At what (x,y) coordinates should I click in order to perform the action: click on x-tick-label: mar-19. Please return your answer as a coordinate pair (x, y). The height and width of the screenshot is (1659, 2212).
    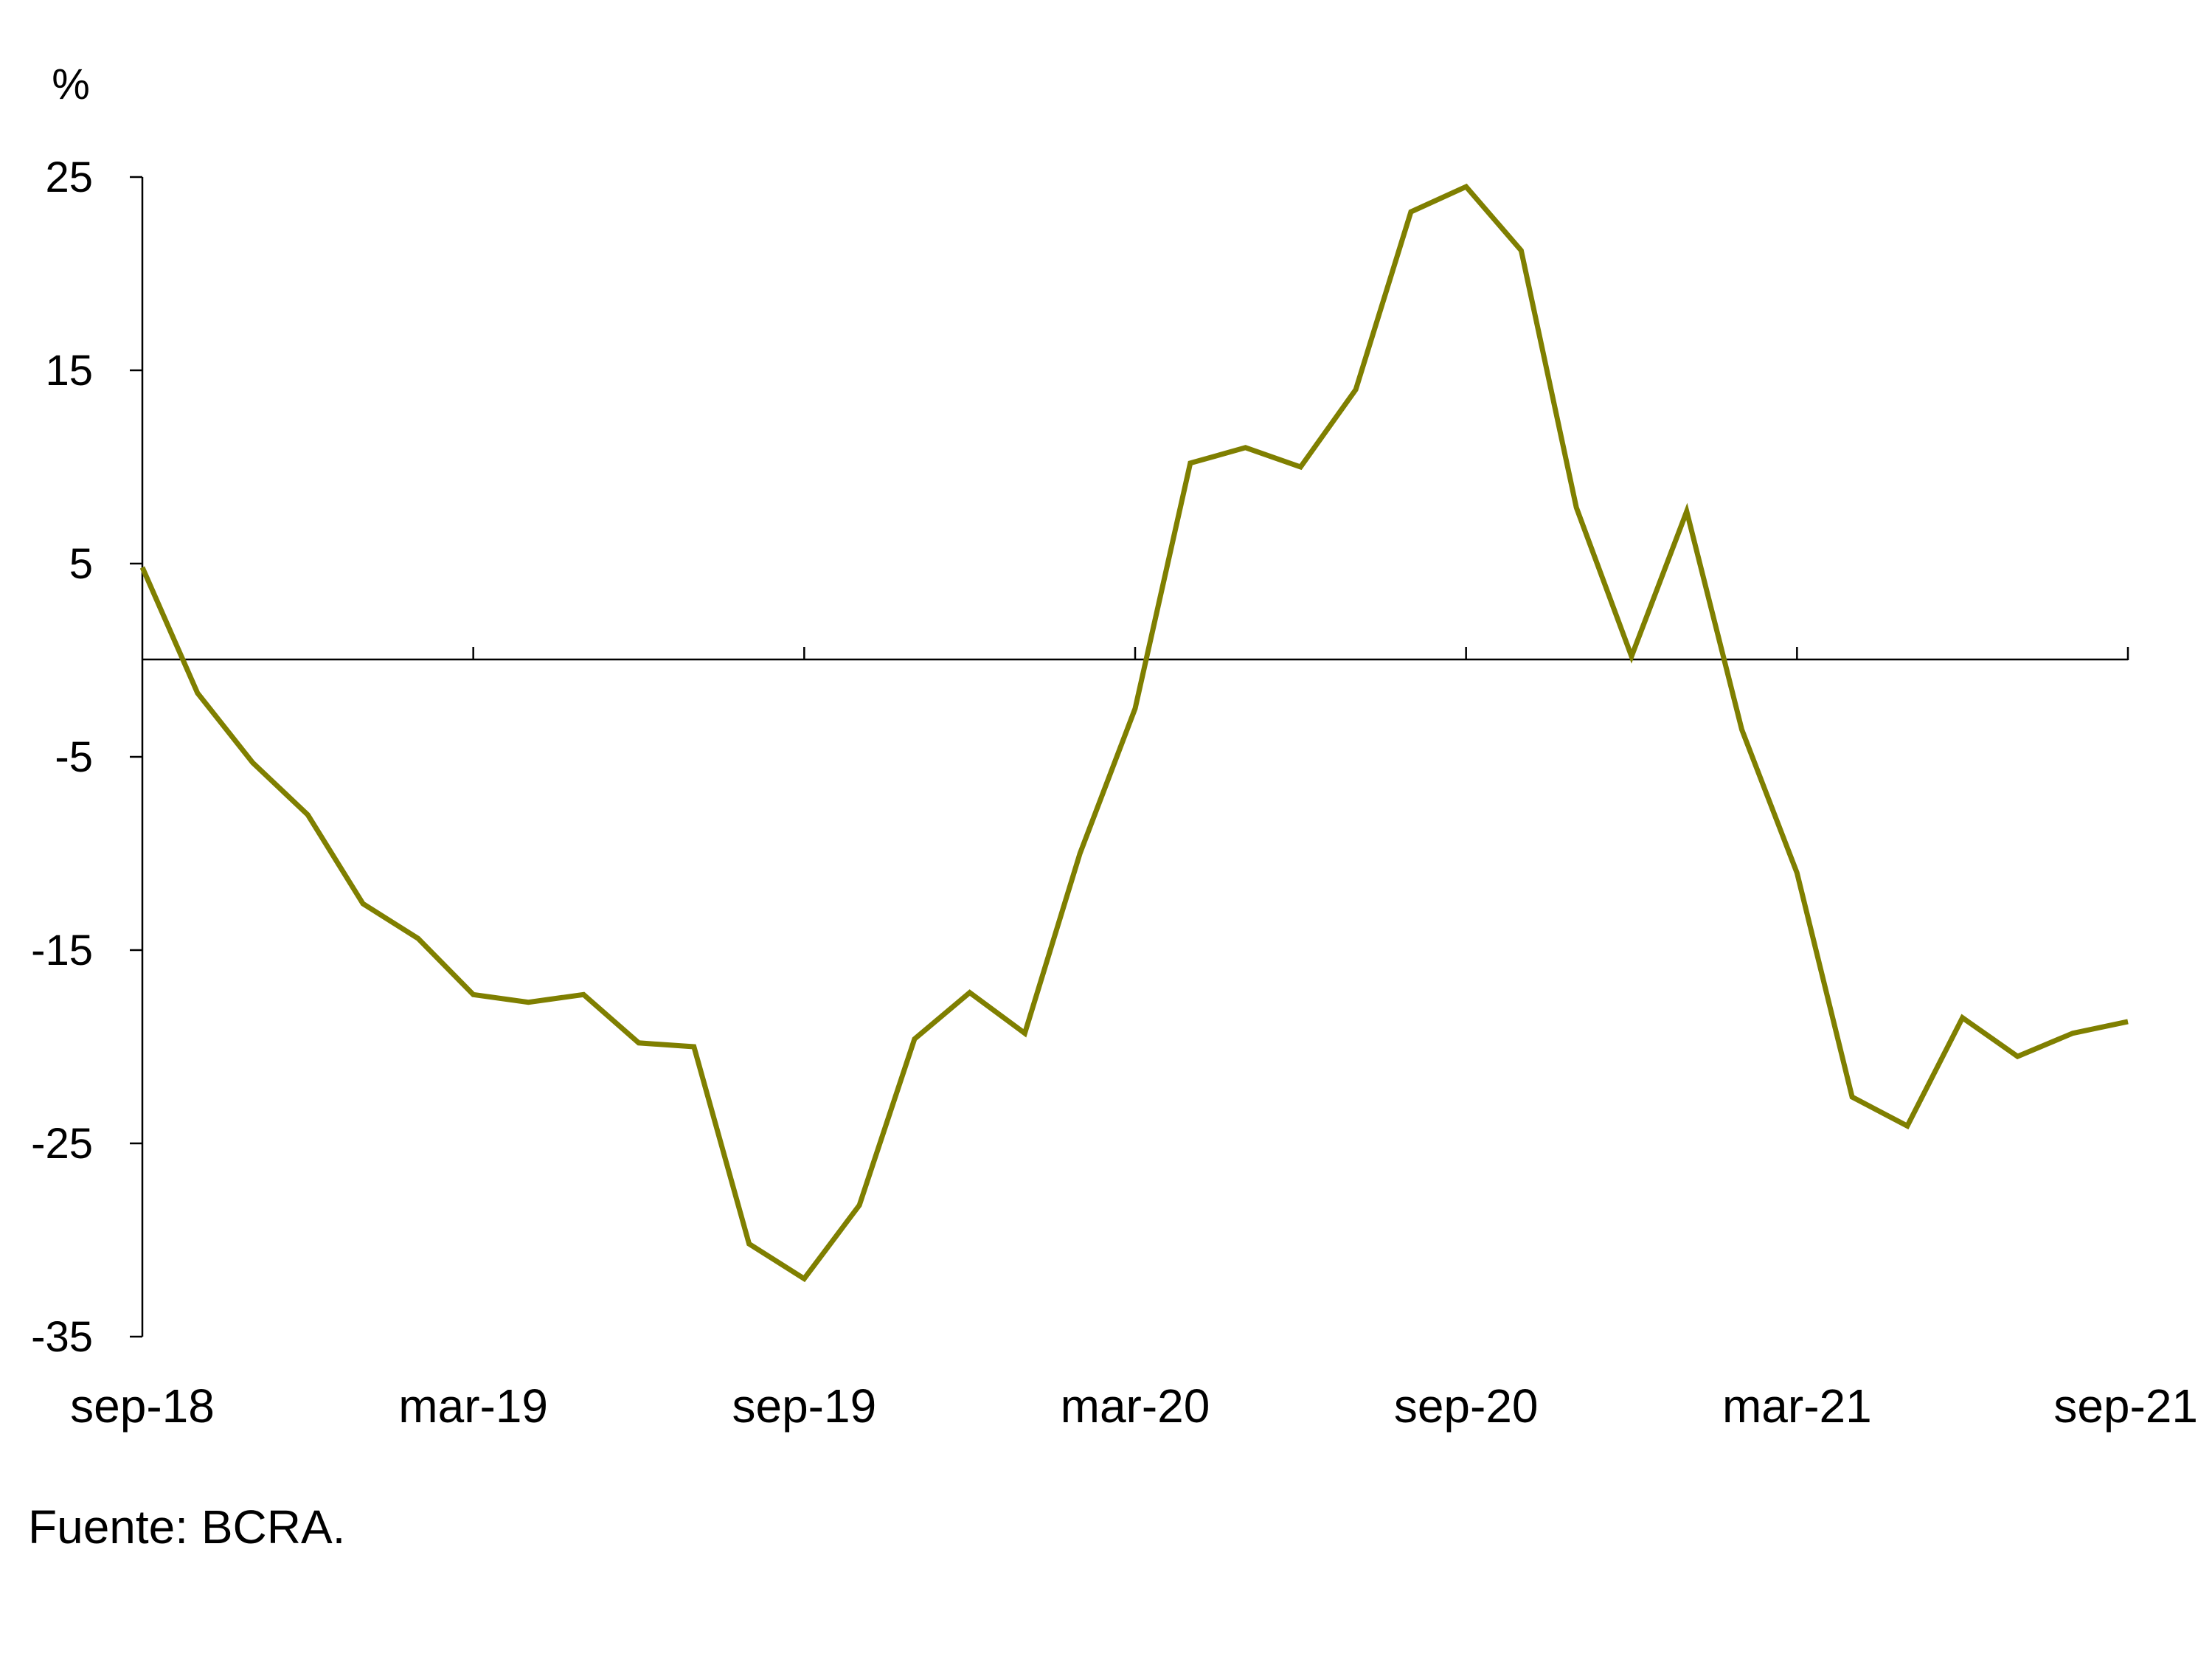
    Looking at the image, I should click on (473, 1406).